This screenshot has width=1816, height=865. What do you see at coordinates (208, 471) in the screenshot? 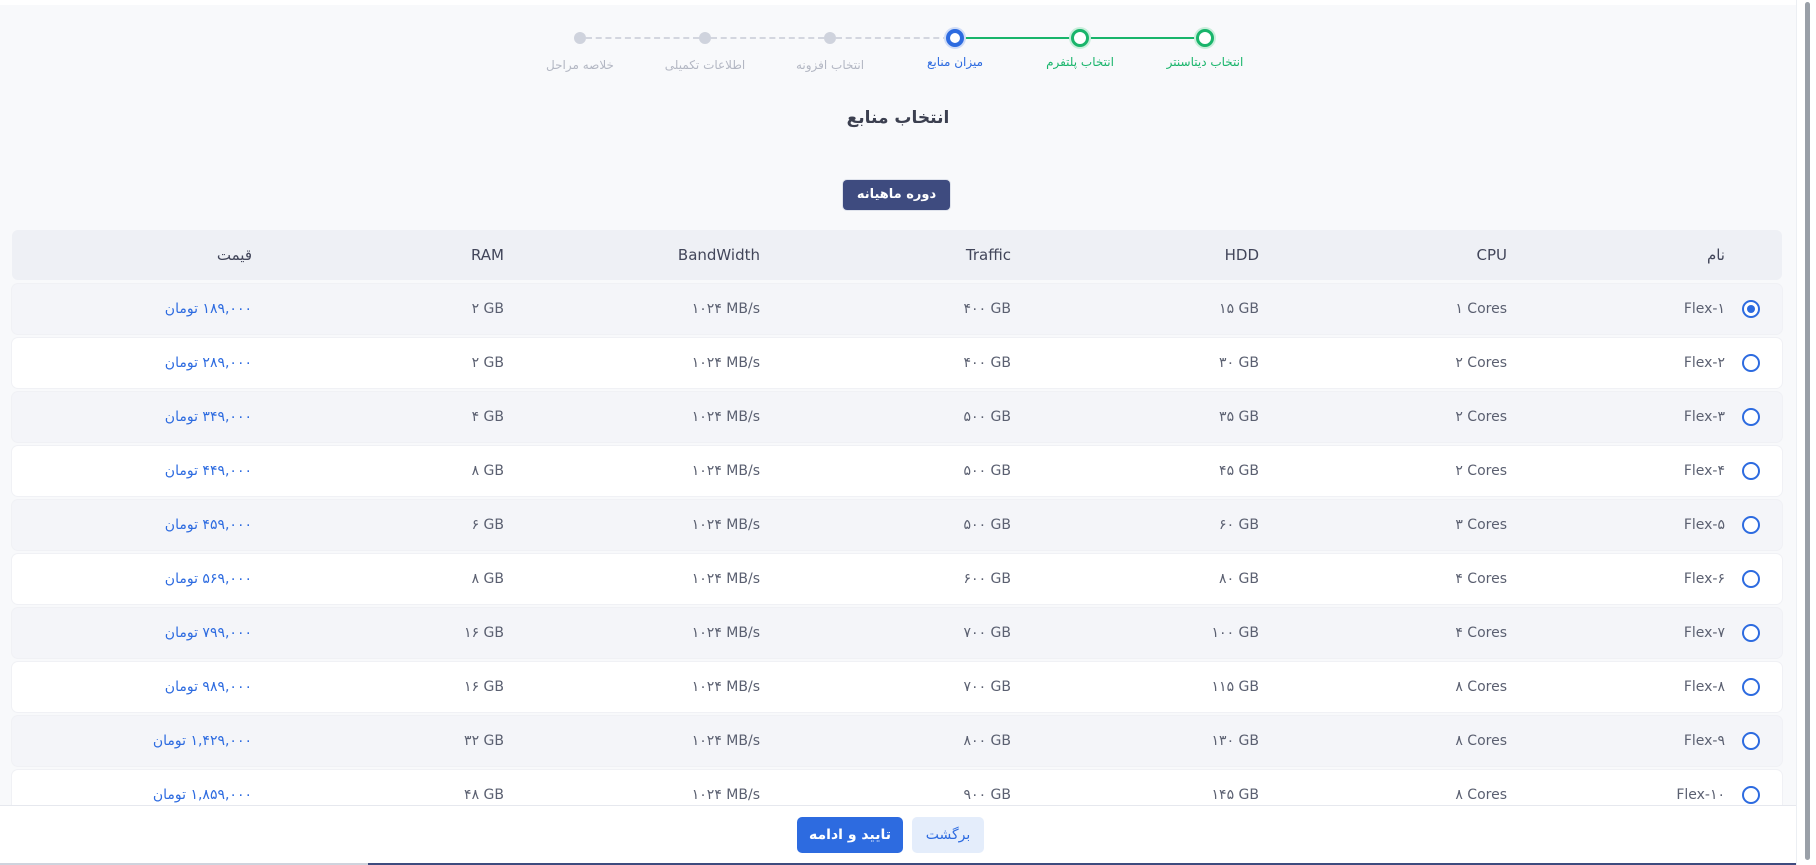
I see `cell-price: ۴۴۹,۰۰۰ تومان` at bounding box center [208, 471].